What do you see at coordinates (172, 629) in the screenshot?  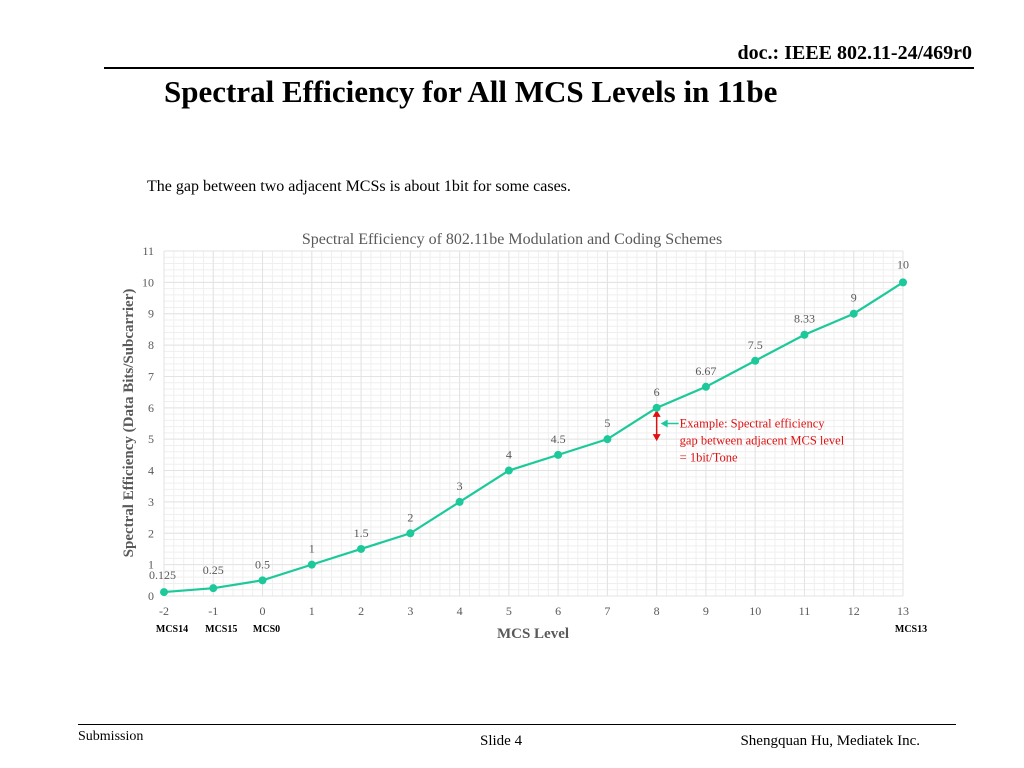 I see `mcs-index-label: MCS14` at bounding box center [172, 629].